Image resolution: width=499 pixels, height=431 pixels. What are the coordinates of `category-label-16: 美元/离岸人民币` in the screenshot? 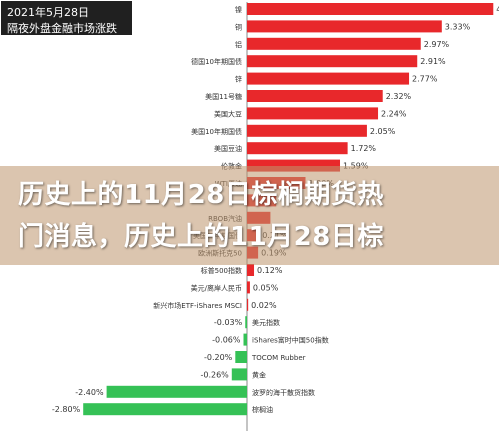 It's located at (216, 287).